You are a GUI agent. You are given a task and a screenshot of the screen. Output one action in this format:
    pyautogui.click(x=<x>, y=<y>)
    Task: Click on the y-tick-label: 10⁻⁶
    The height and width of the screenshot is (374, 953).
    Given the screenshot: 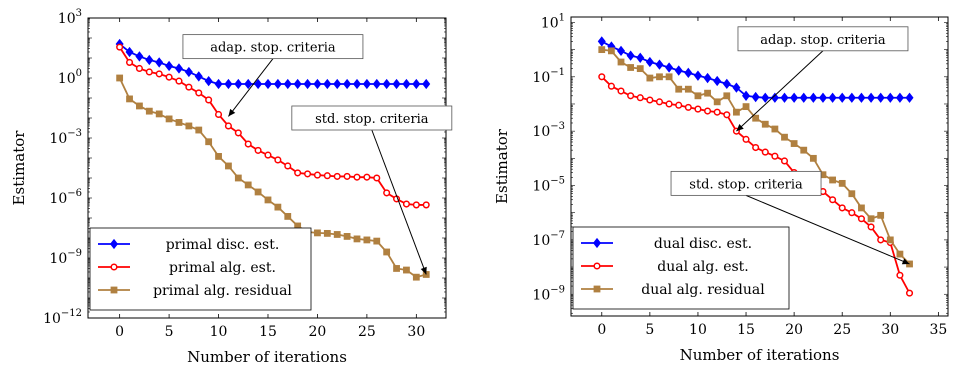 What is the action you would take?
    pyautogui.click(x=65, y=197)
    